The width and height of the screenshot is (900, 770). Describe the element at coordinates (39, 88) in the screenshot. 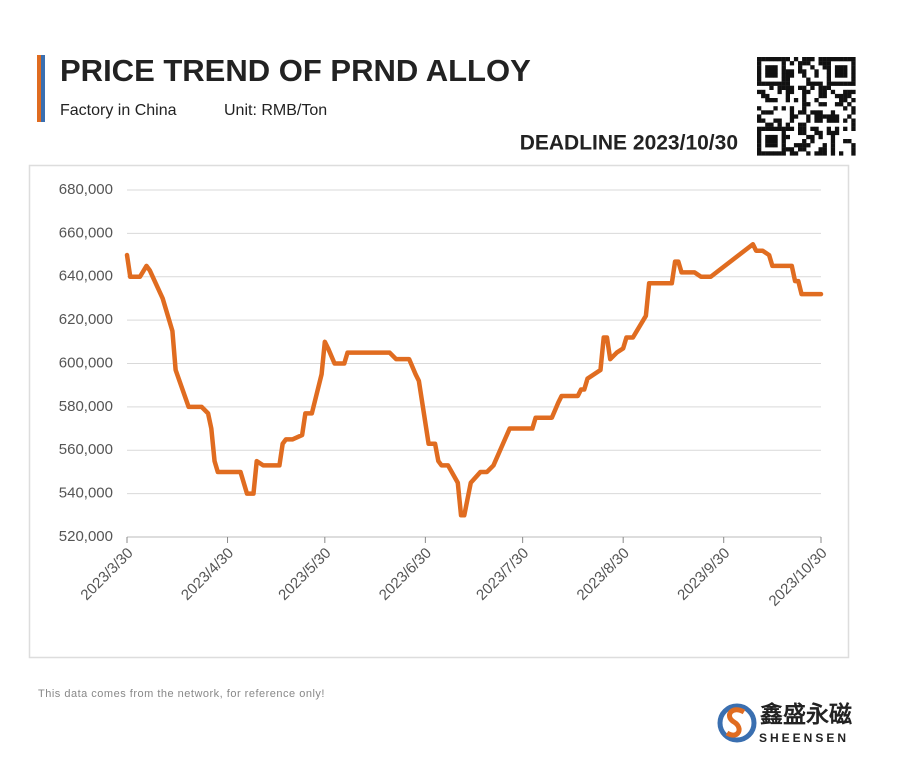

I see `accent-orange` at that location.